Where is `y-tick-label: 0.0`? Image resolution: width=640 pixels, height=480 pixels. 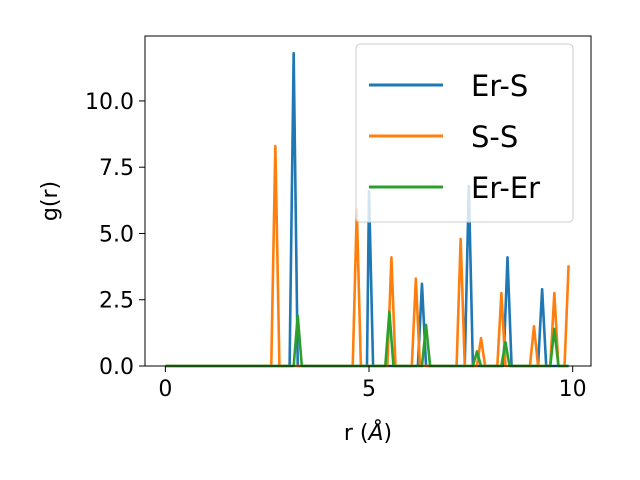
y-tick-label: 0.0 is located at coordinates (116, 367).